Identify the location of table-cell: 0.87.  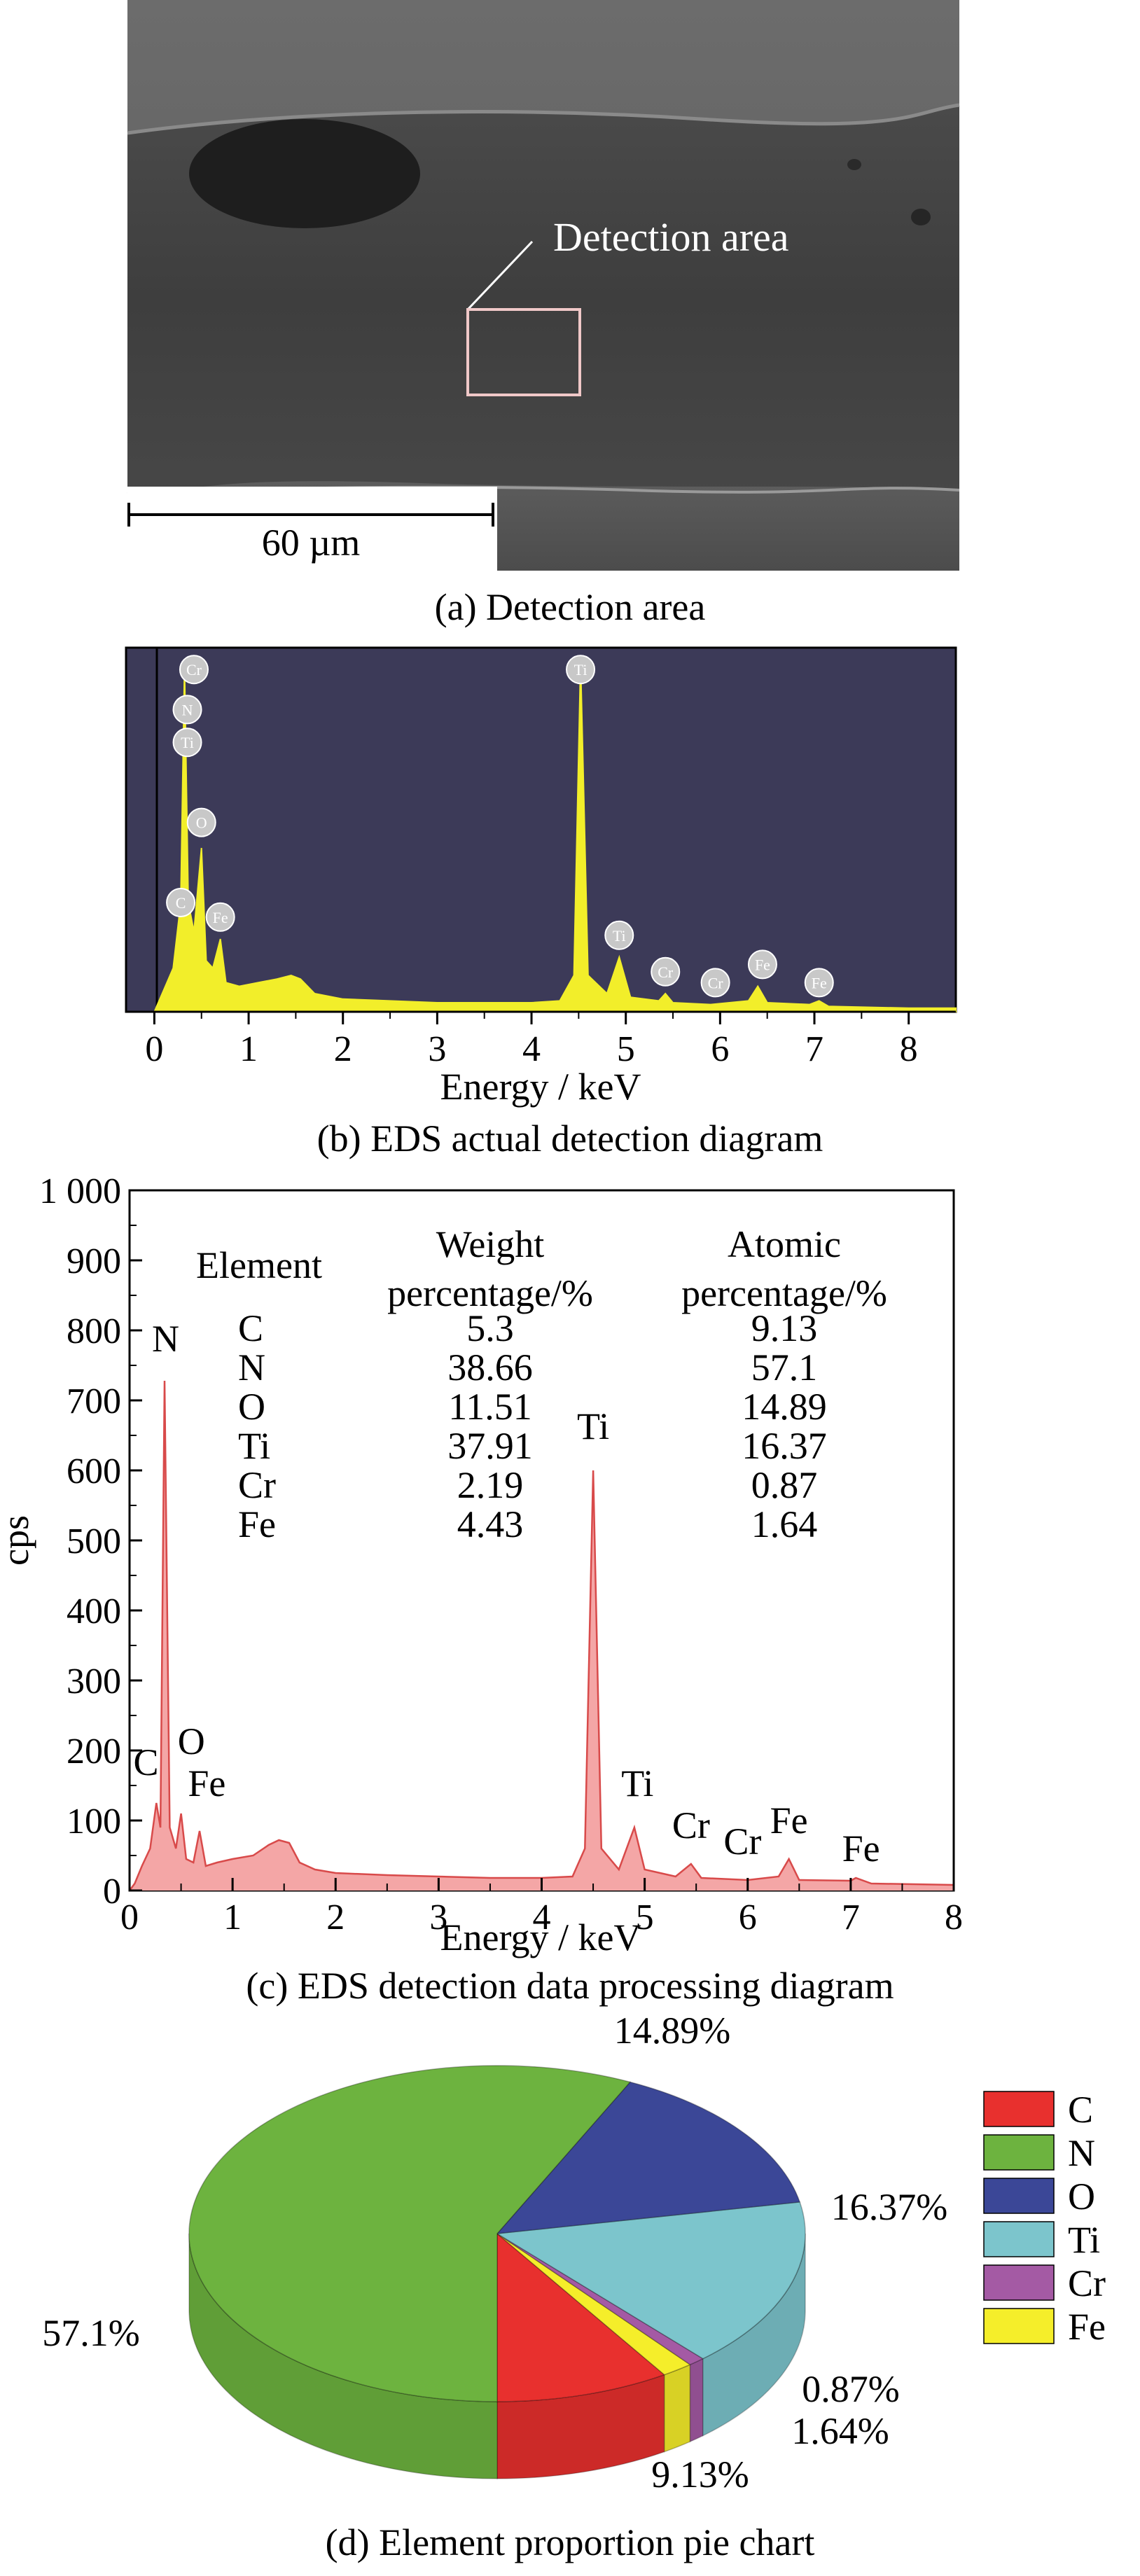
(784, 1485).